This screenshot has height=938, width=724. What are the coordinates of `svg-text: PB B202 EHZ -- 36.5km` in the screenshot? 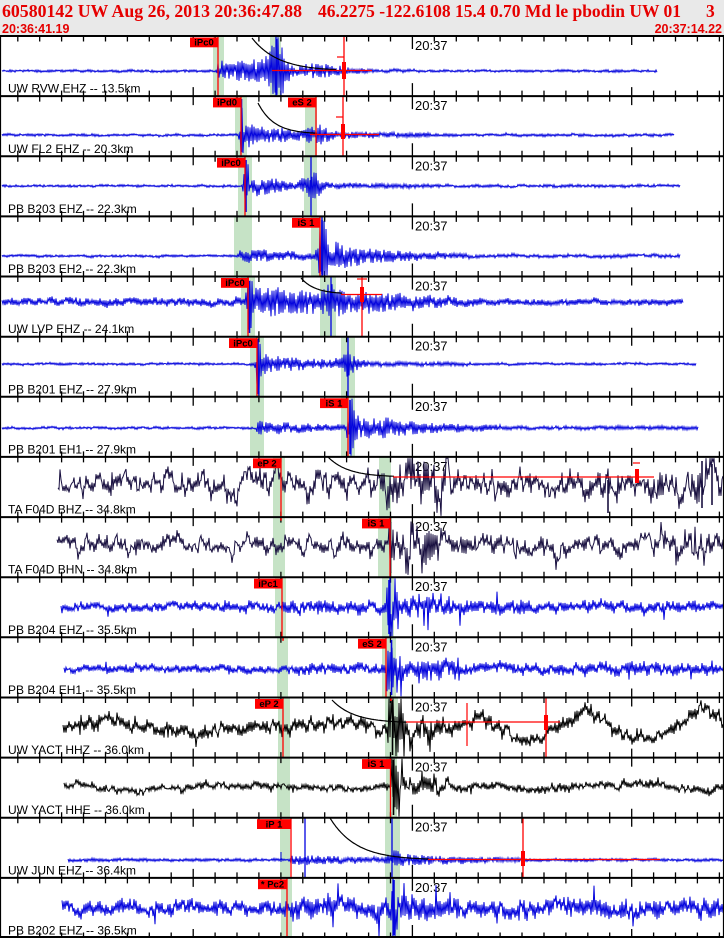 It's located at (72, 931).